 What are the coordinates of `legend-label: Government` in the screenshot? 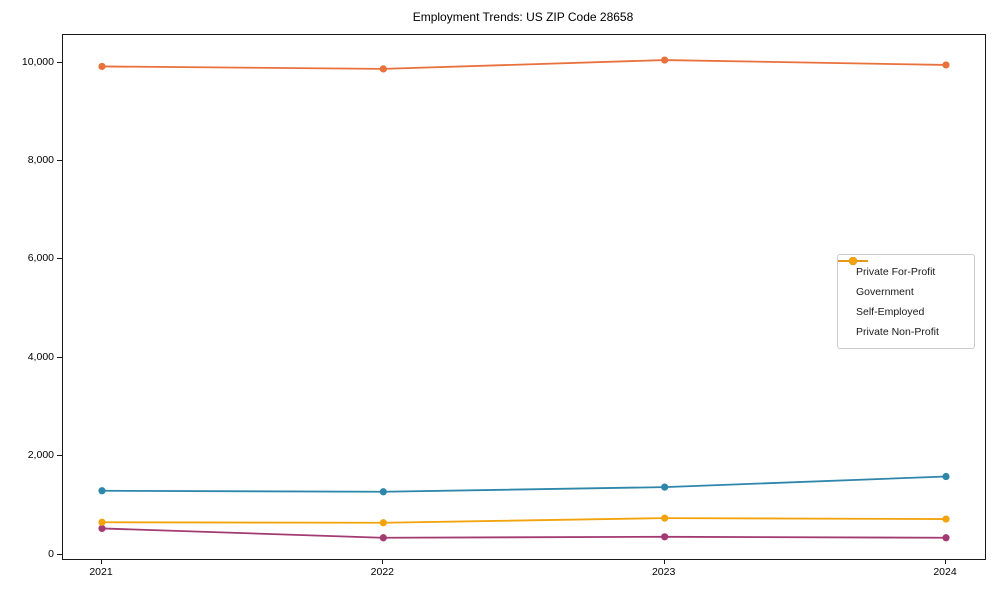 It's located at (885, 292).